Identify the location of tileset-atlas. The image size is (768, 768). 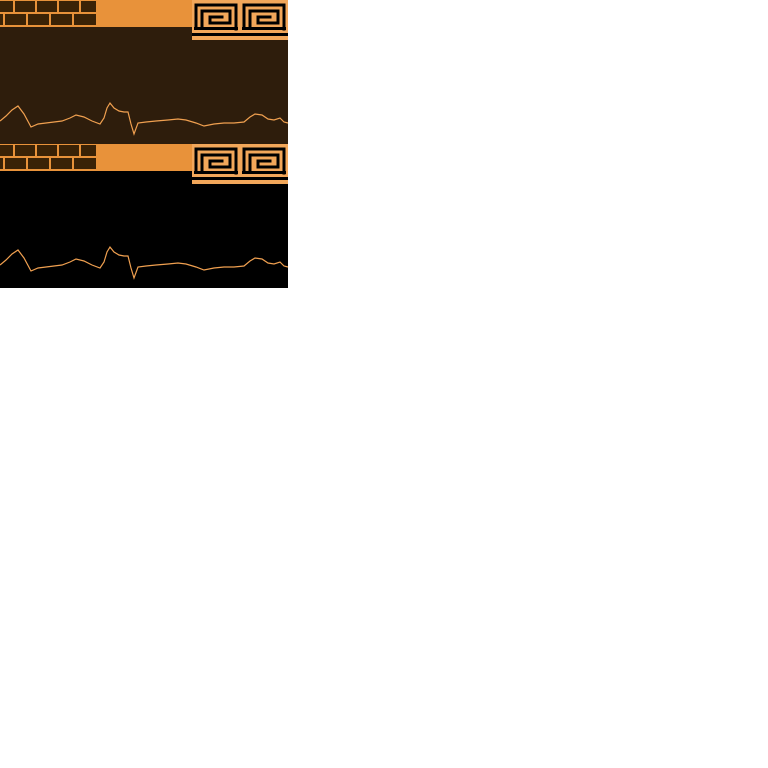
(144, 144).